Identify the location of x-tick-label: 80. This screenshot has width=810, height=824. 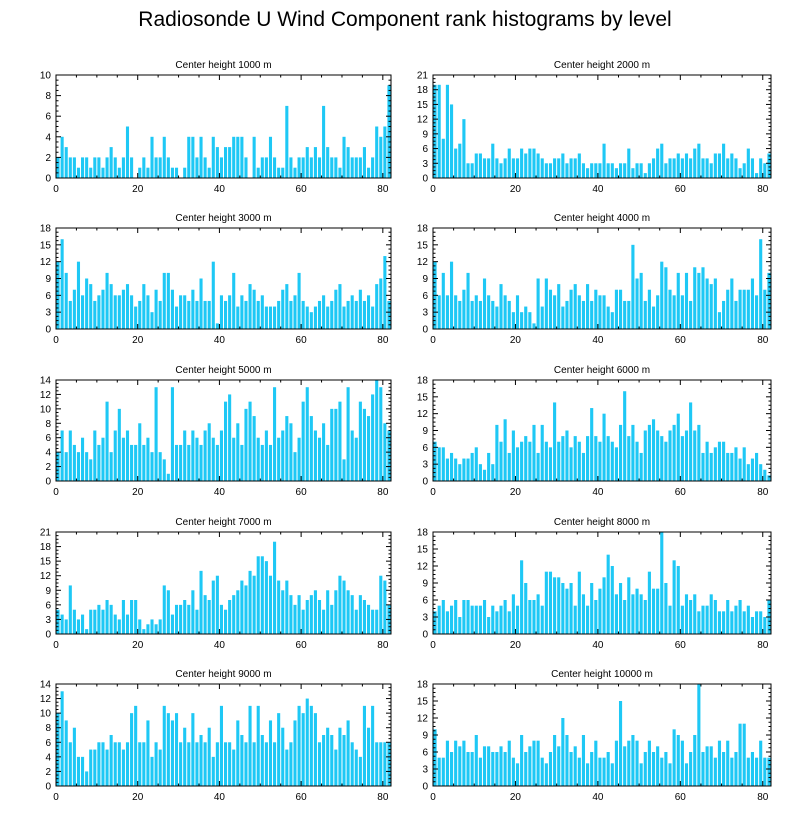
(383, 797).